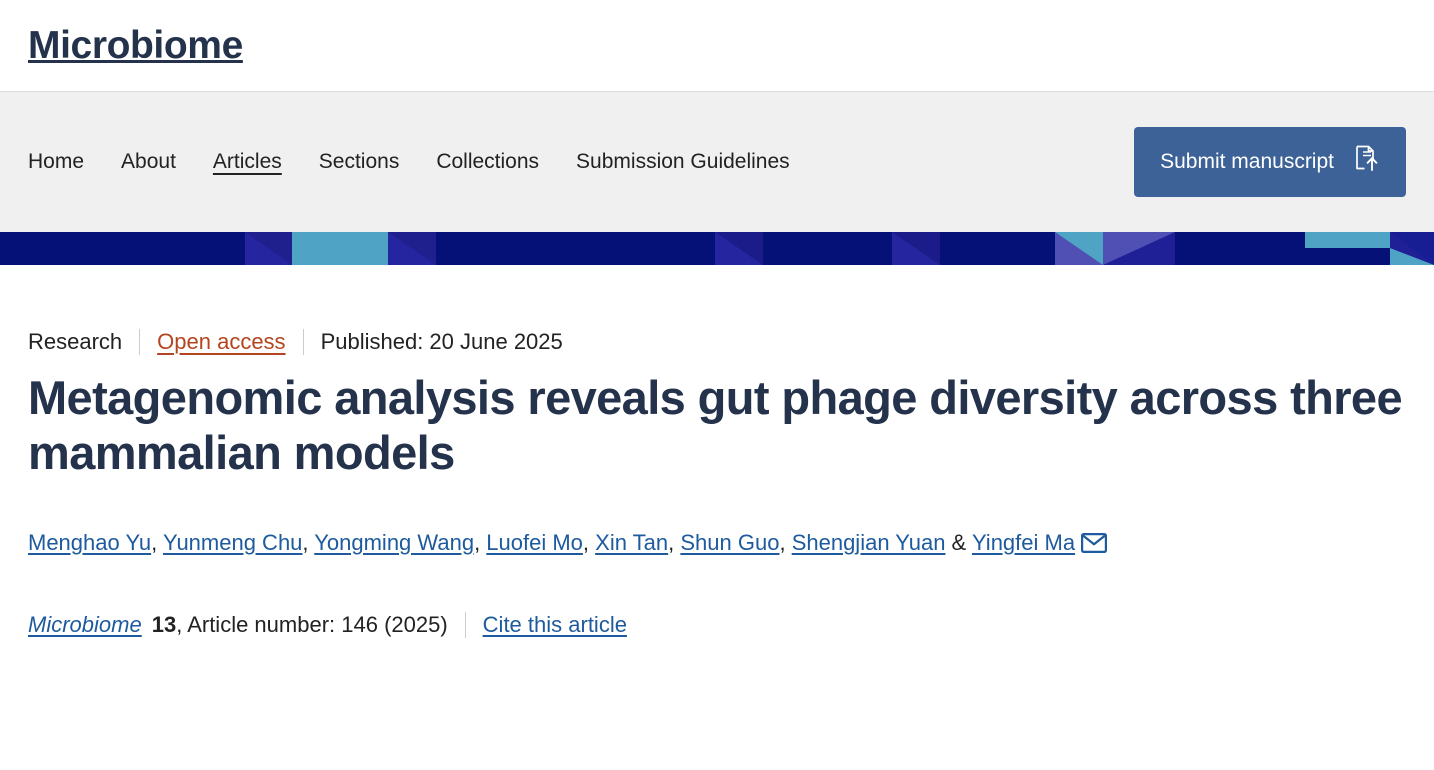 This screenshot has width=1434, height=770. What do you see at coordinates (632, 542) in the screenshot?
I see `author-link: Xin Tan` at bounding box center [632, 542].